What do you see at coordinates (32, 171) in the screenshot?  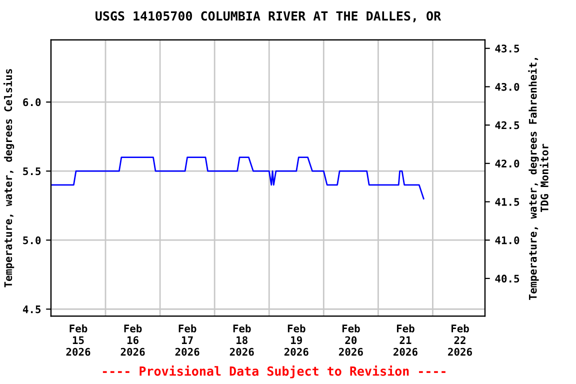 I see `y-tick-label: 5.5` at bounding box center [32, 171].